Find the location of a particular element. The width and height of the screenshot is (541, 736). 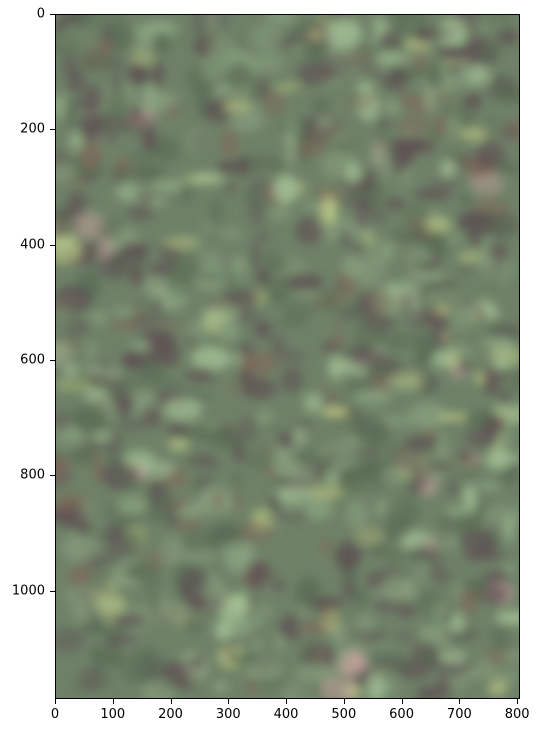

y-tick-label: 200 is located at coordinates (32, 129).